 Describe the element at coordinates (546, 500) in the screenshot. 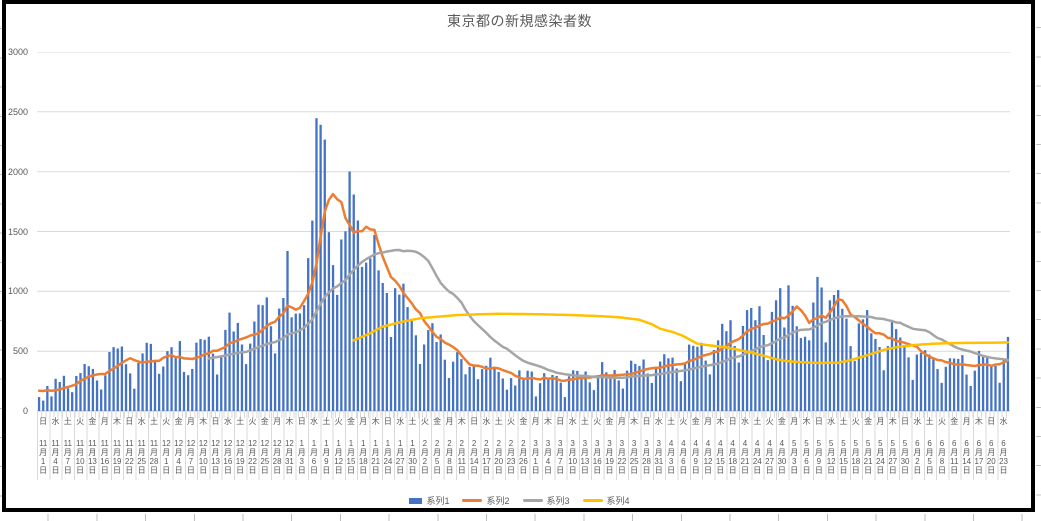

I see `legend-item-系列3: 系列3` at that location.